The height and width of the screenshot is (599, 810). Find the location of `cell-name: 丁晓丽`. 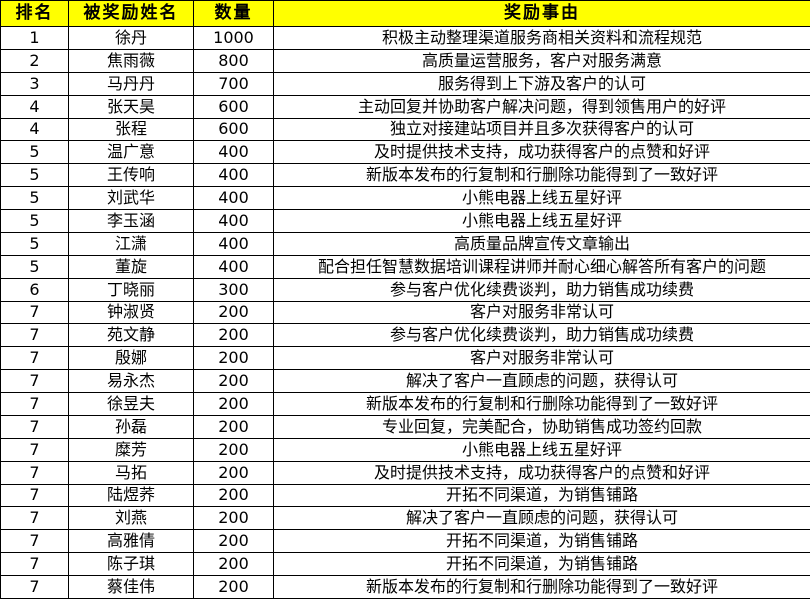

cell-name: 丁晓丽 is located at coordinates (131, 289).